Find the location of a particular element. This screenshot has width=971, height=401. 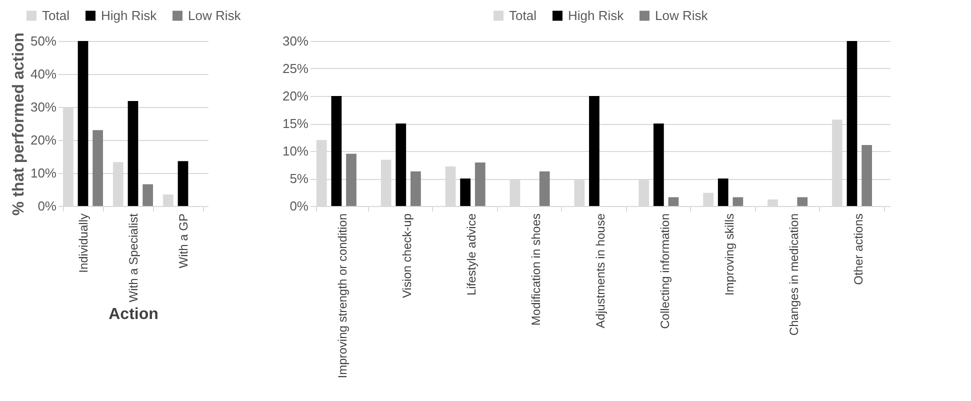

x-tick-label: Individually is located at coordinates (83, 243).